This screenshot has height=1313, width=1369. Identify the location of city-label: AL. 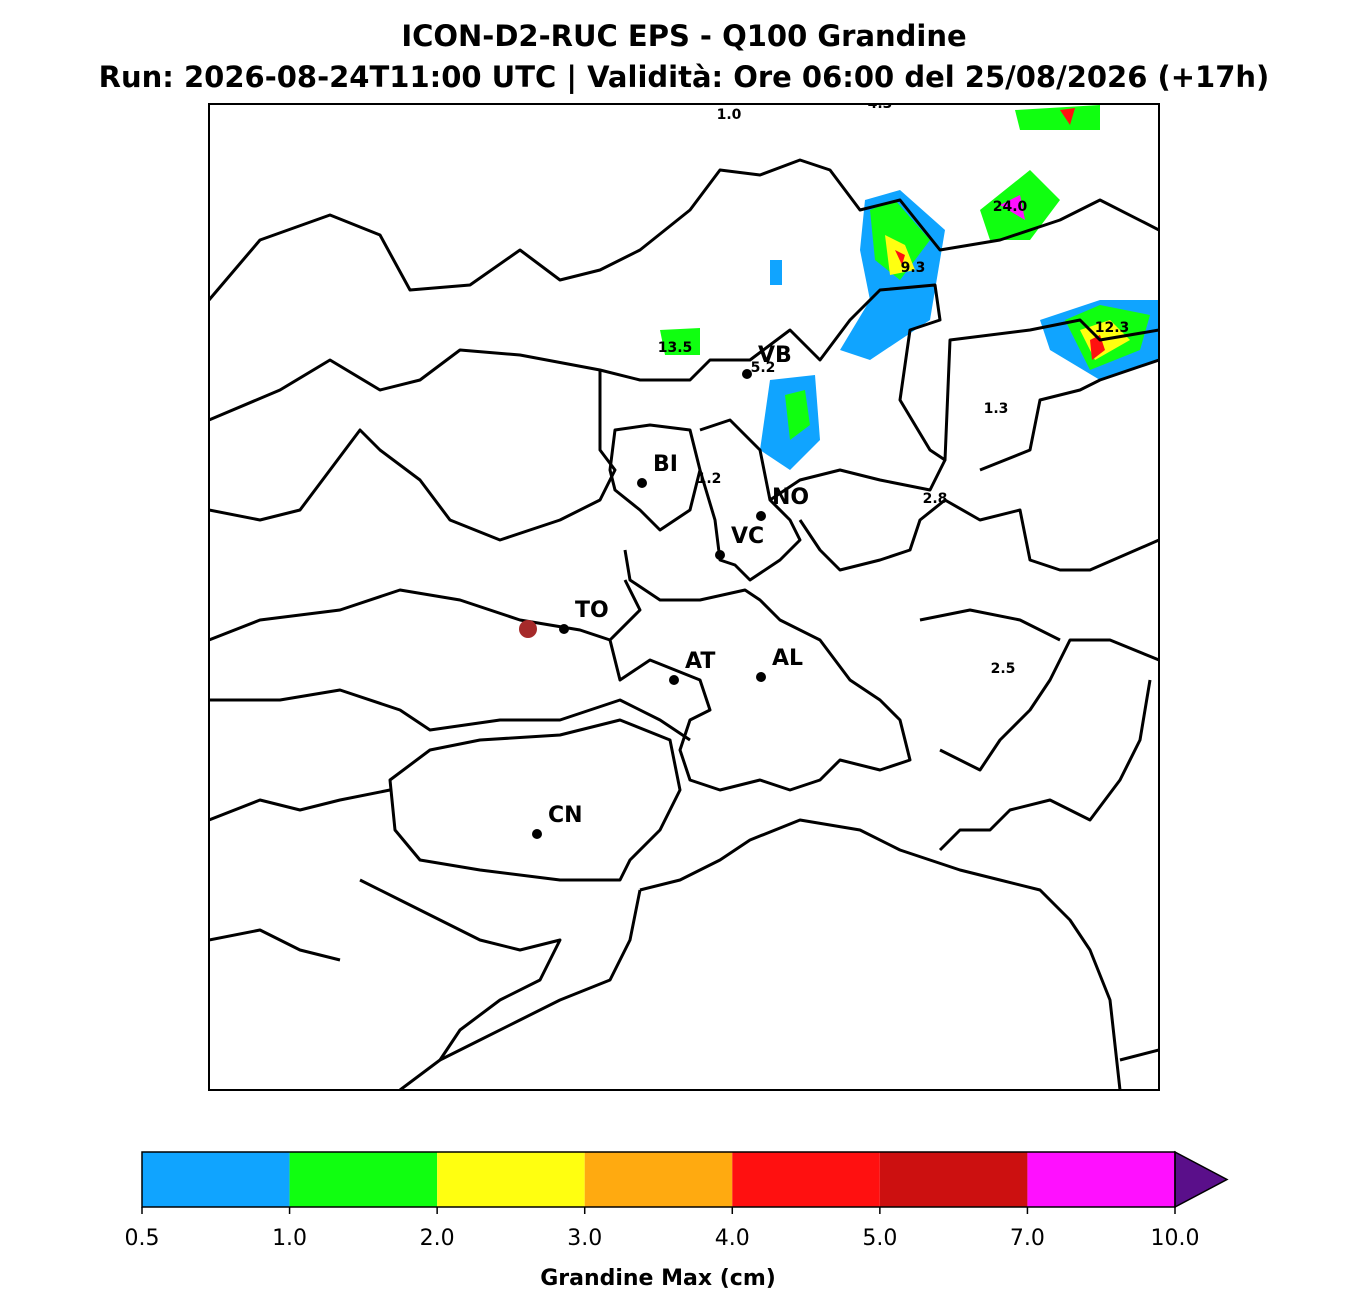
(787, 658).